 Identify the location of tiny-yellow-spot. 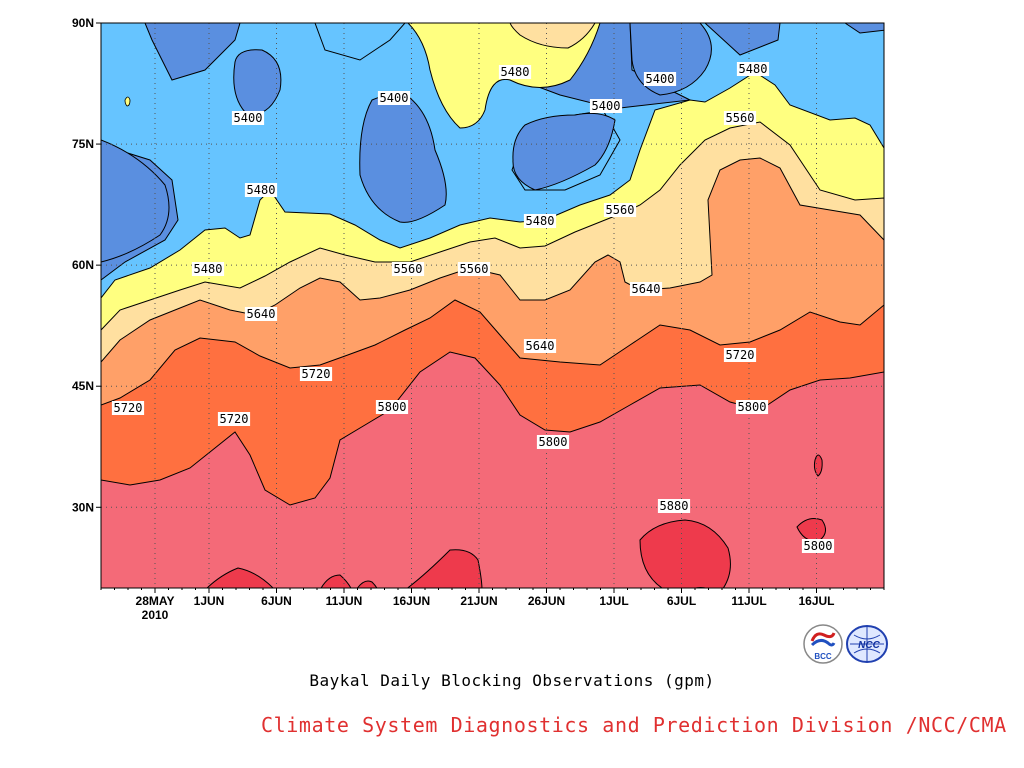
(127, 101).